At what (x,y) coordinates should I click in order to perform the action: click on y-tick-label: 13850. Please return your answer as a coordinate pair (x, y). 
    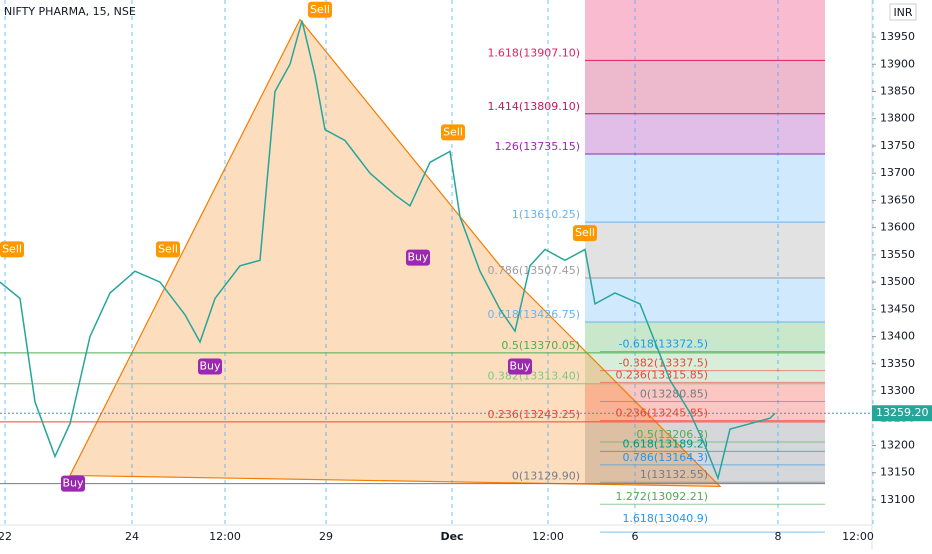
    Looking at the image, I should click on (897, 90).